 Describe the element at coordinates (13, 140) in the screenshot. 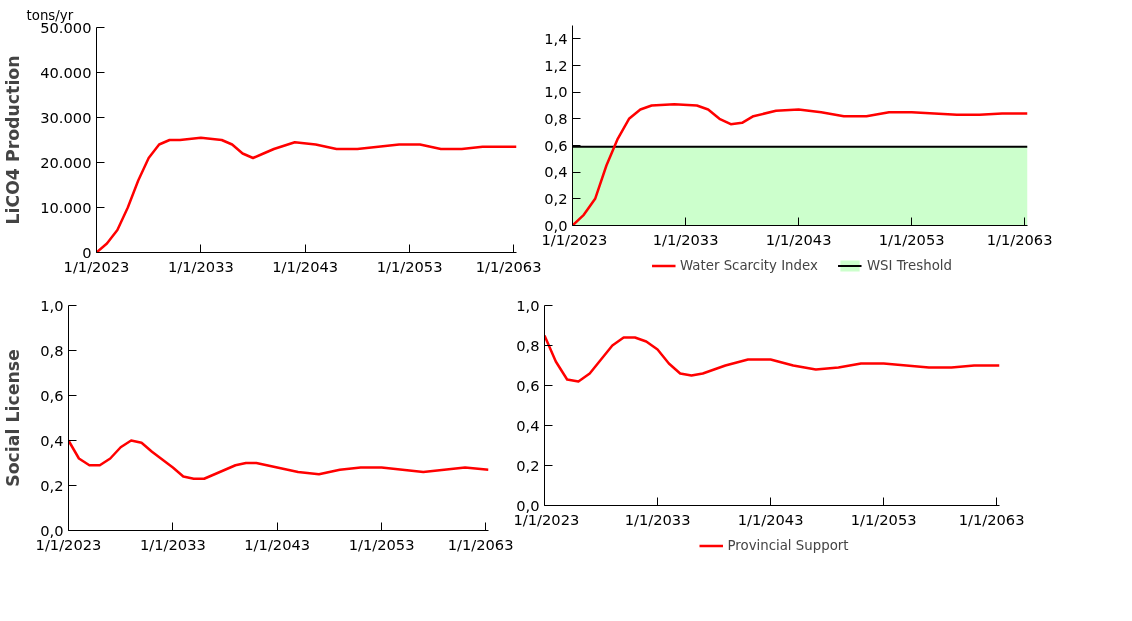

I see `y-axis-title: LiCO4 Production` at that location.